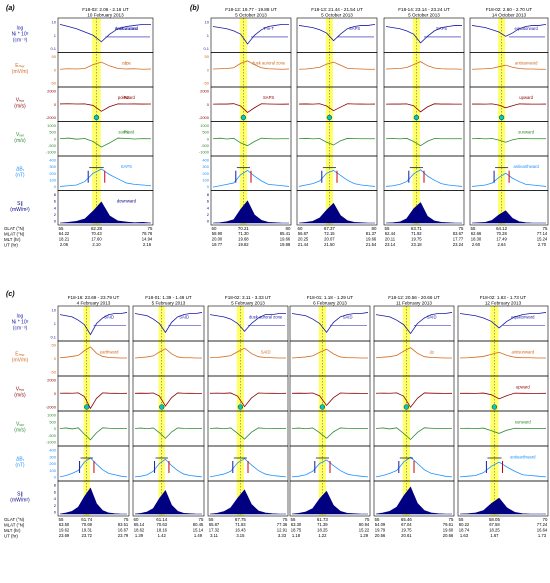  Describe the element at coordinates (123, 535) in the screenshot. I see `footer-value-ut: 23.79` at that location.